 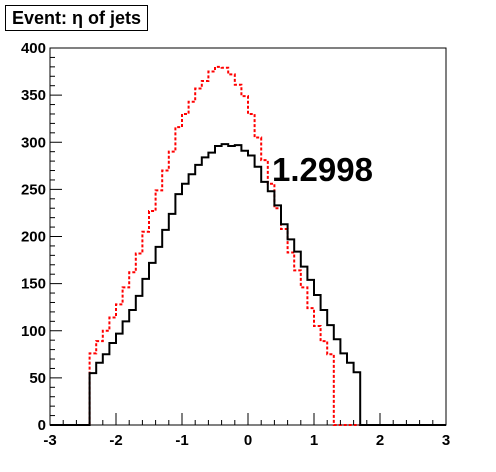 I want to click on x-tick-label: 3, so click(x=446, y=440).